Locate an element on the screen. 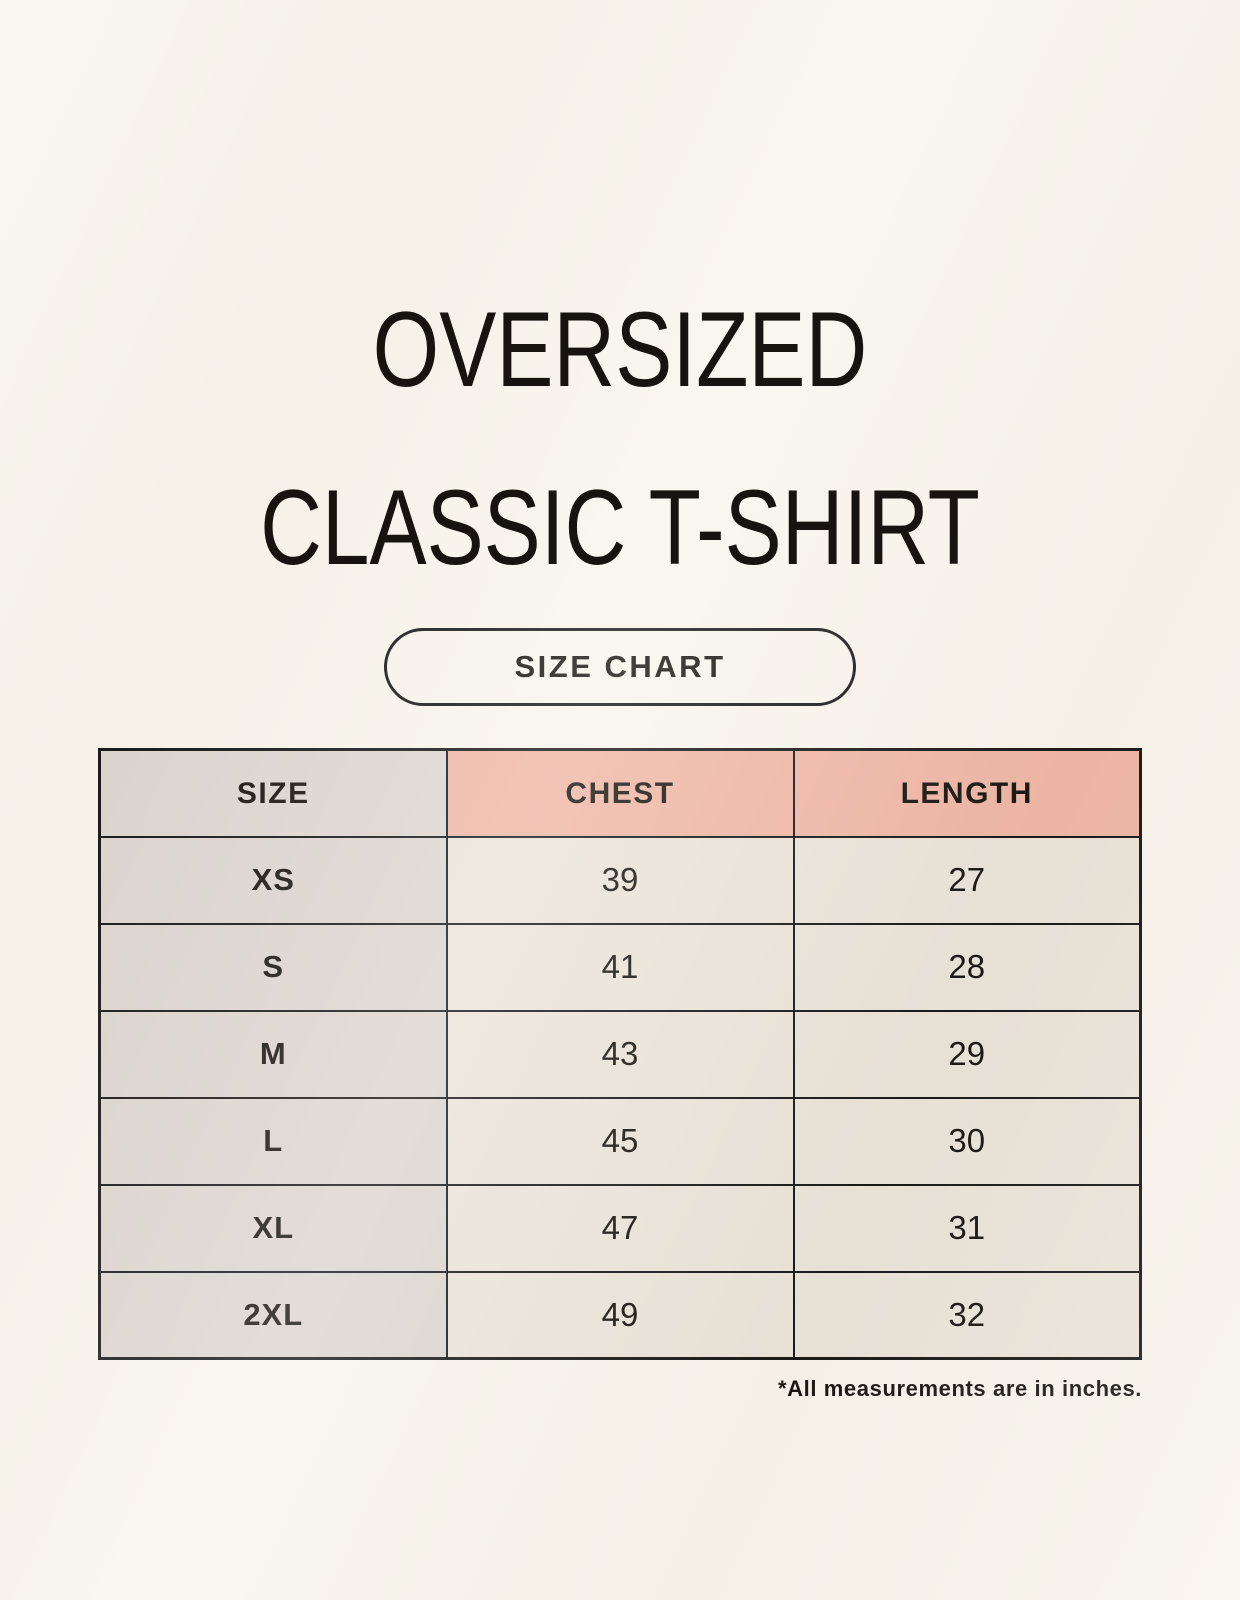  size-chart-badge-button: SIZE CHART is located at coordinates (620, 667).